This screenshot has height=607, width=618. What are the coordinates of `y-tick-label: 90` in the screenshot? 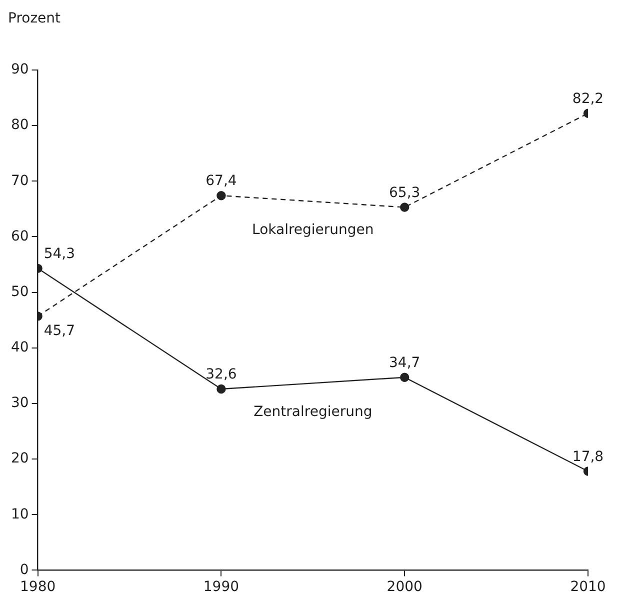 It's located at (19, 70).